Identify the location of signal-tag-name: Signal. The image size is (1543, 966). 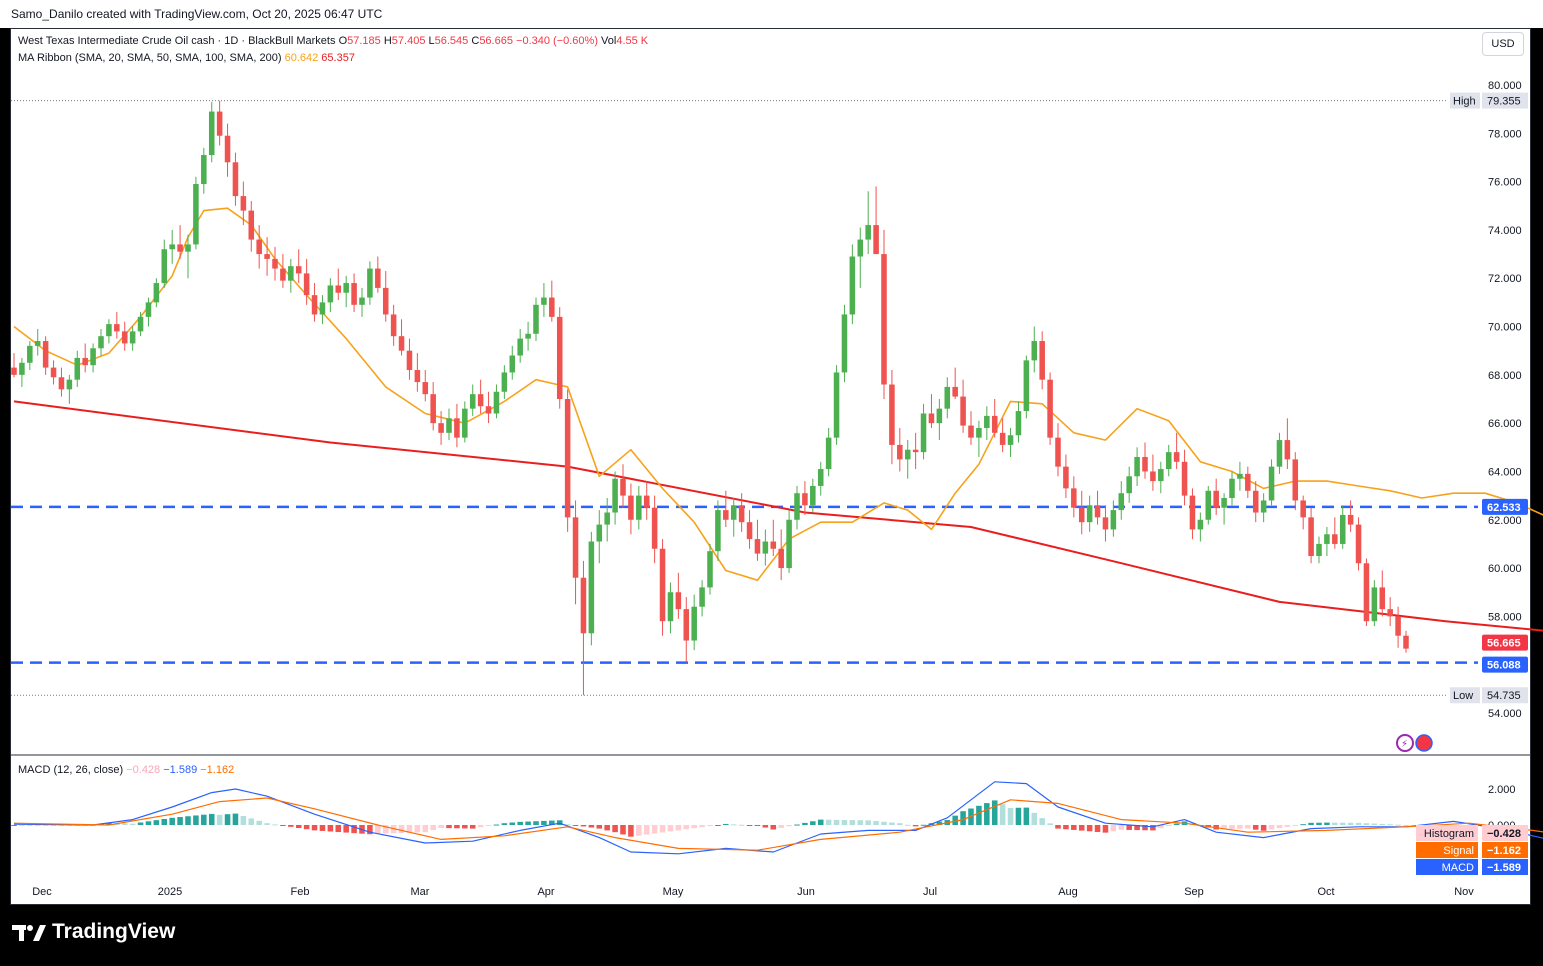
(1458, 851).